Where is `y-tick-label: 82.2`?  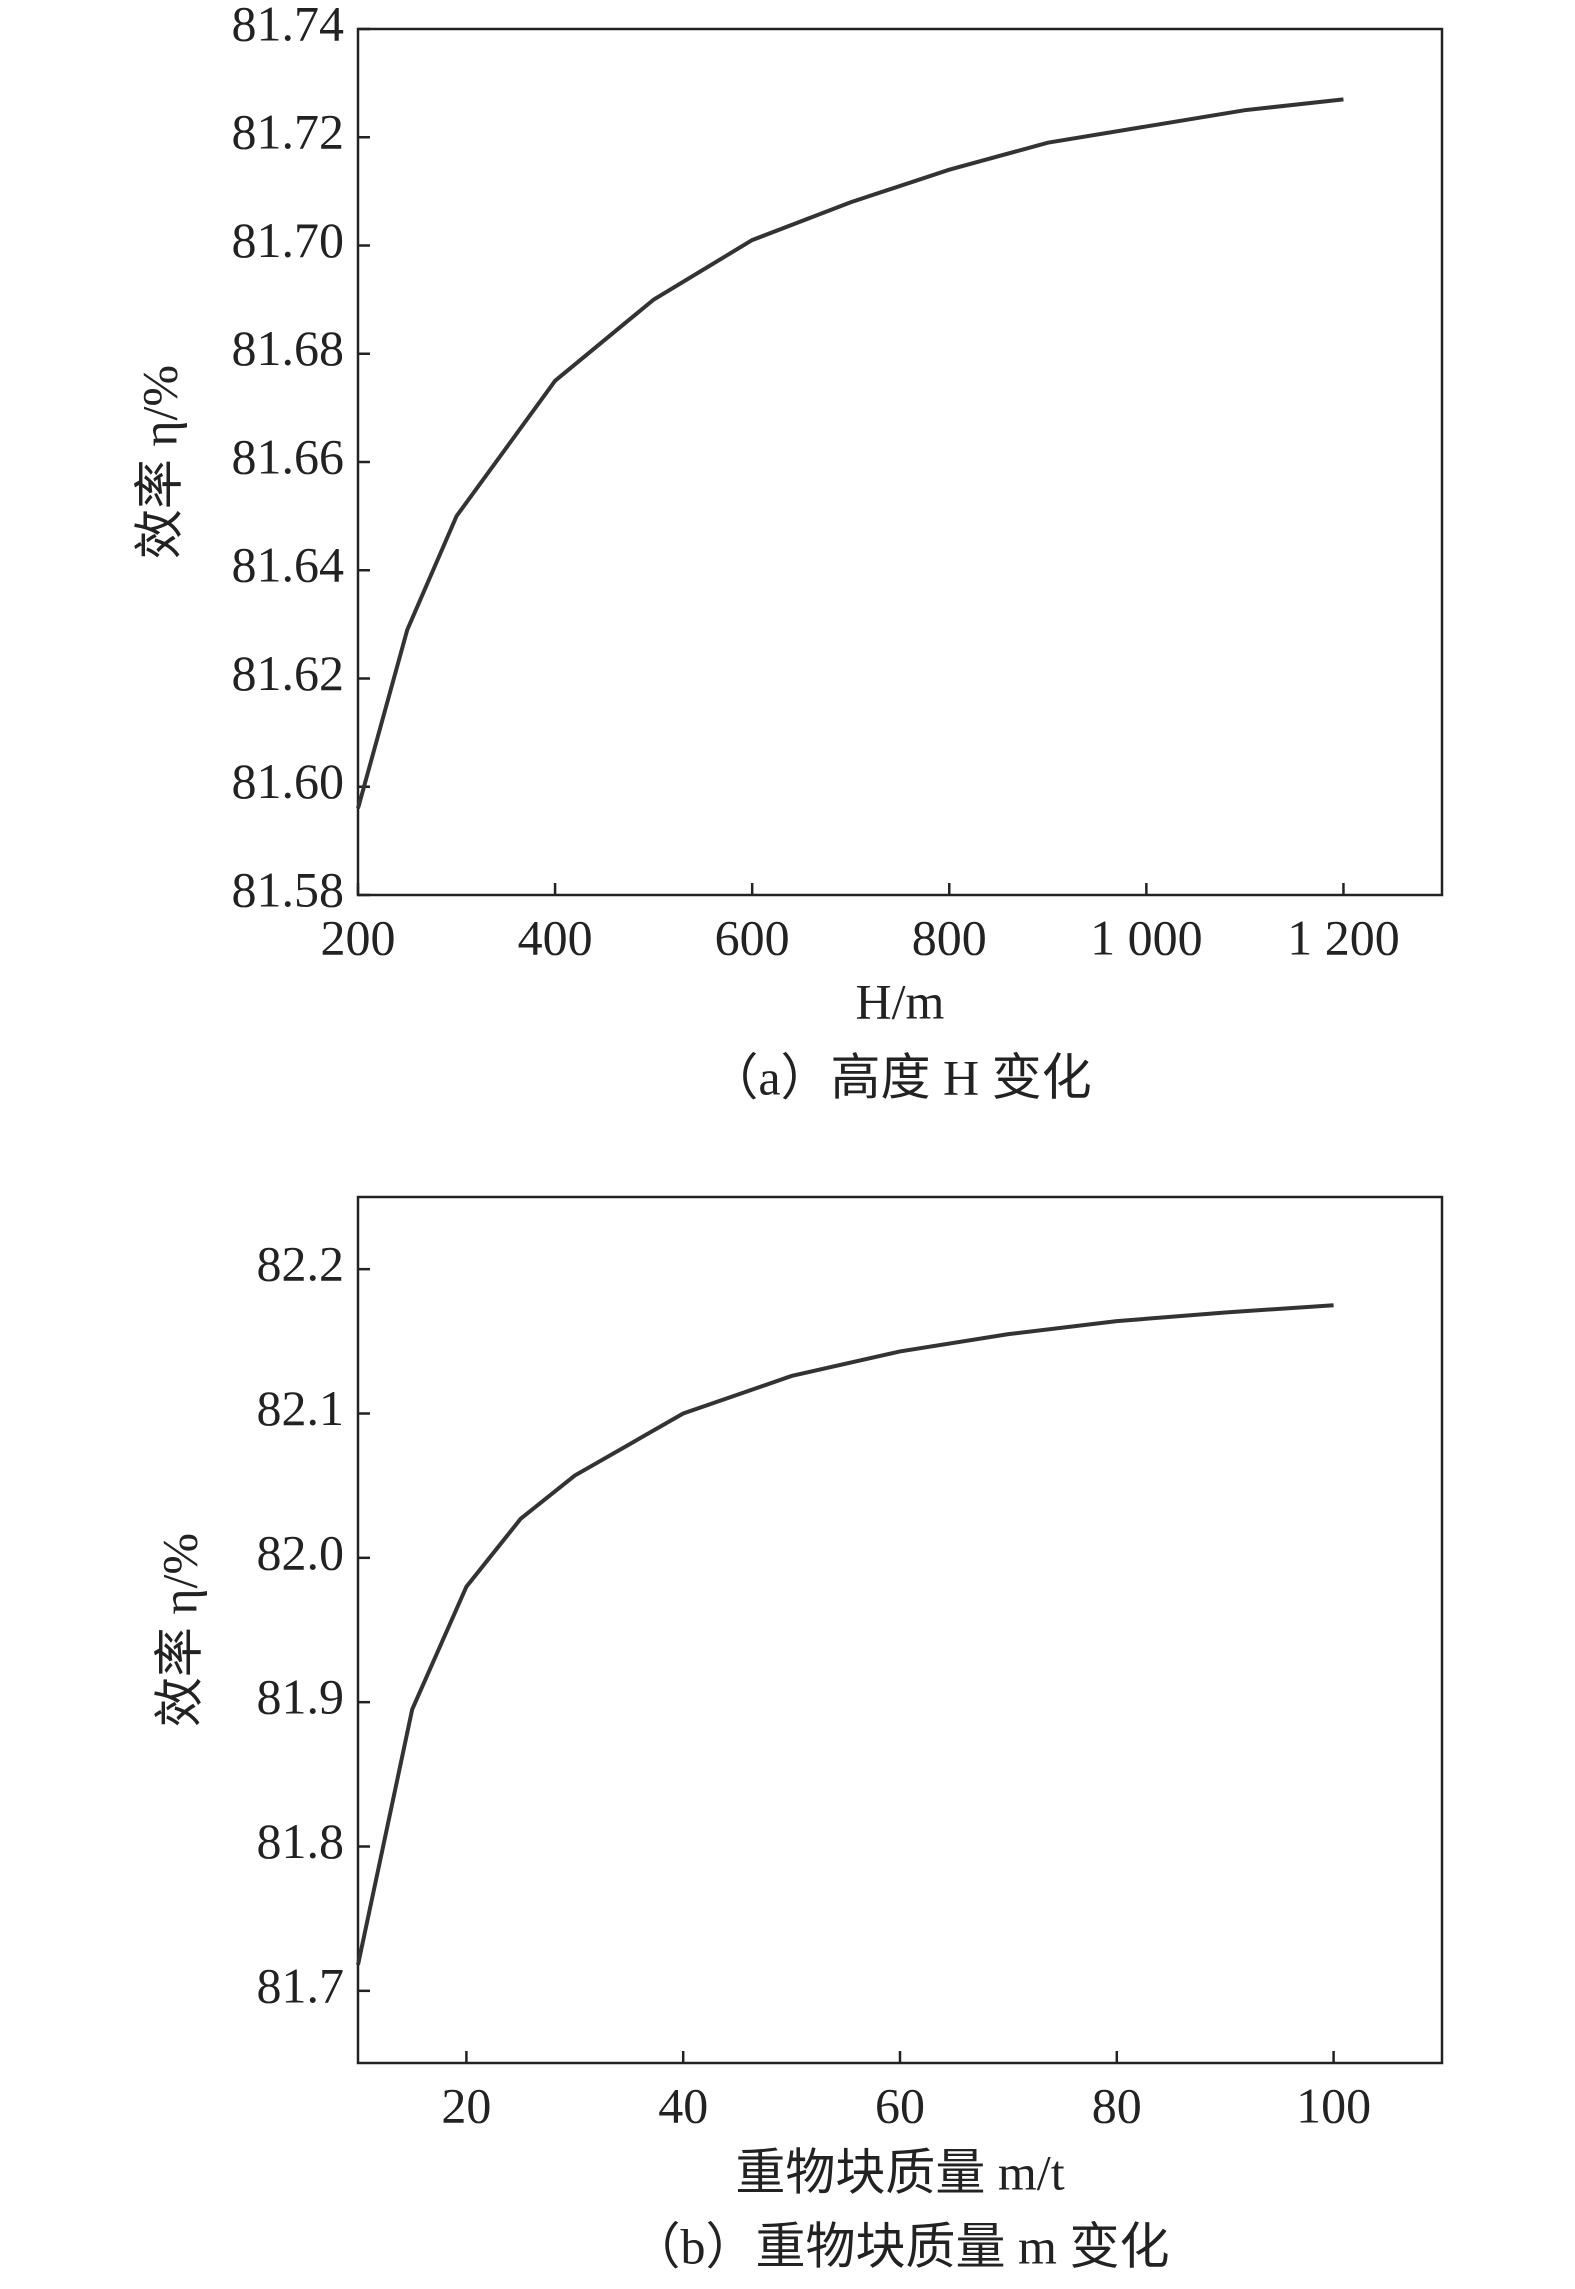
y-tick-label: 82.2 is located at coordinates (301, 1264).